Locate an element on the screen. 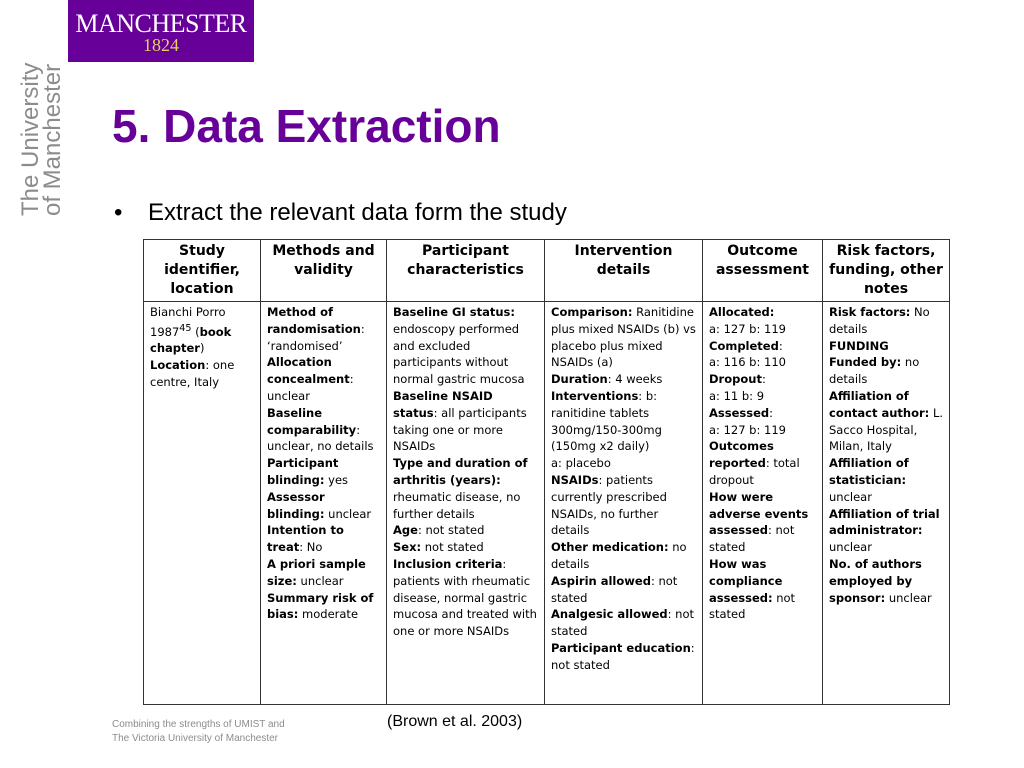 This screenshot has width=1024, height=768. cell-field-label: Intention to treat is located at coordinates (305, 539).